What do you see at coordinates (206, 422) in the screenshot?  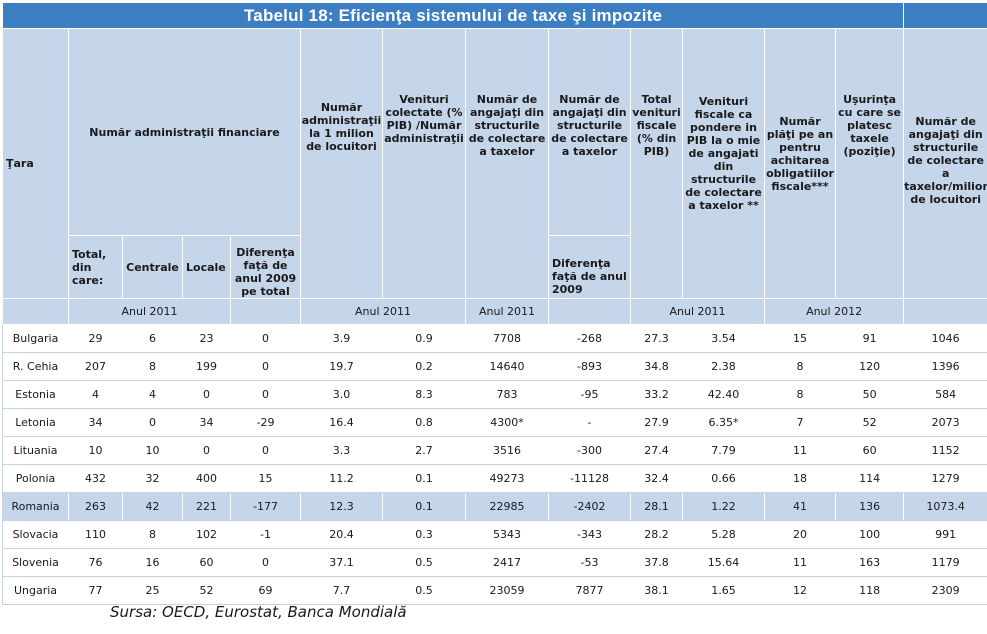 I see `cell-locale: 34` at bounding box center [206, 422].